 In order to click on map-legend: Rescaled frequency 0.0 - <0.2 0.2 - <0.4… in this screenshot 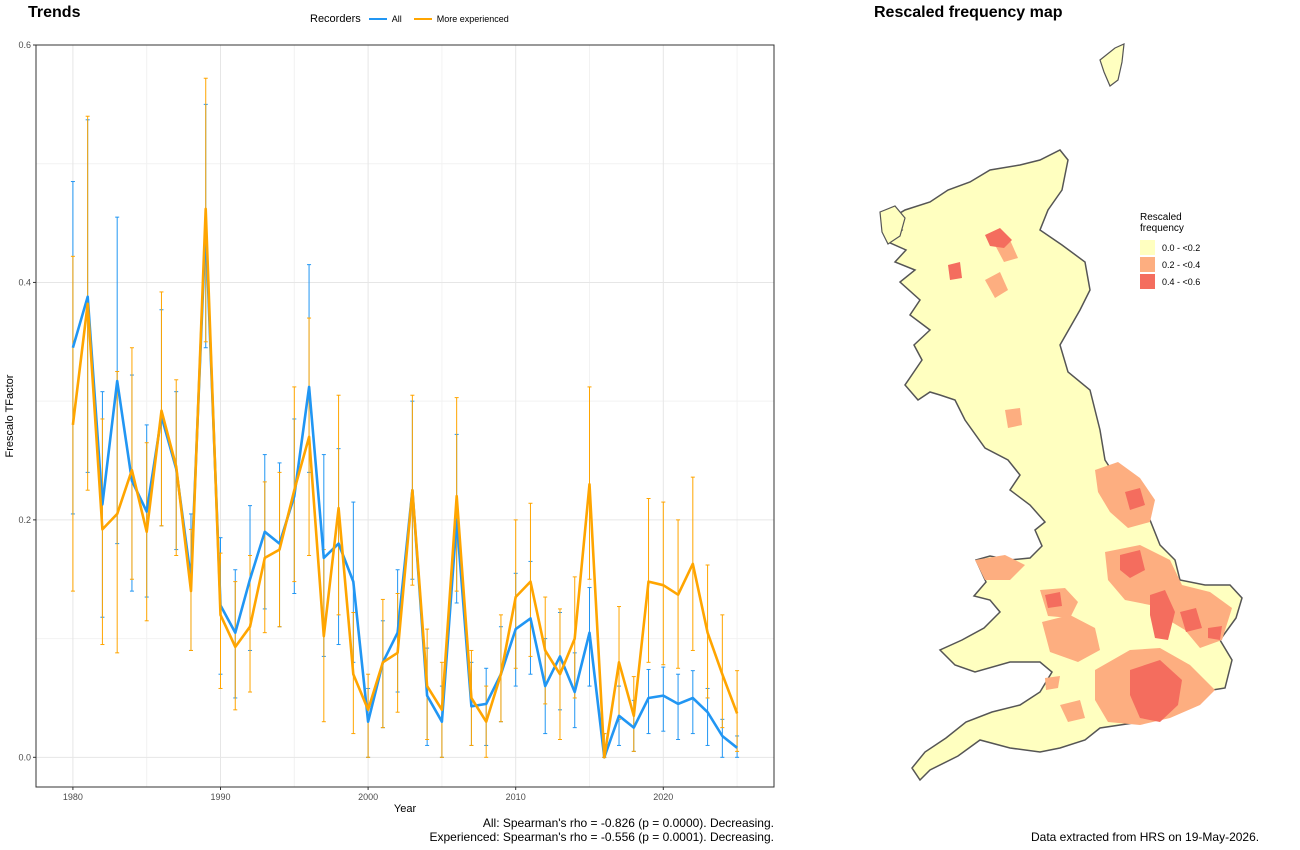, I will do `click(1170, 251)`.